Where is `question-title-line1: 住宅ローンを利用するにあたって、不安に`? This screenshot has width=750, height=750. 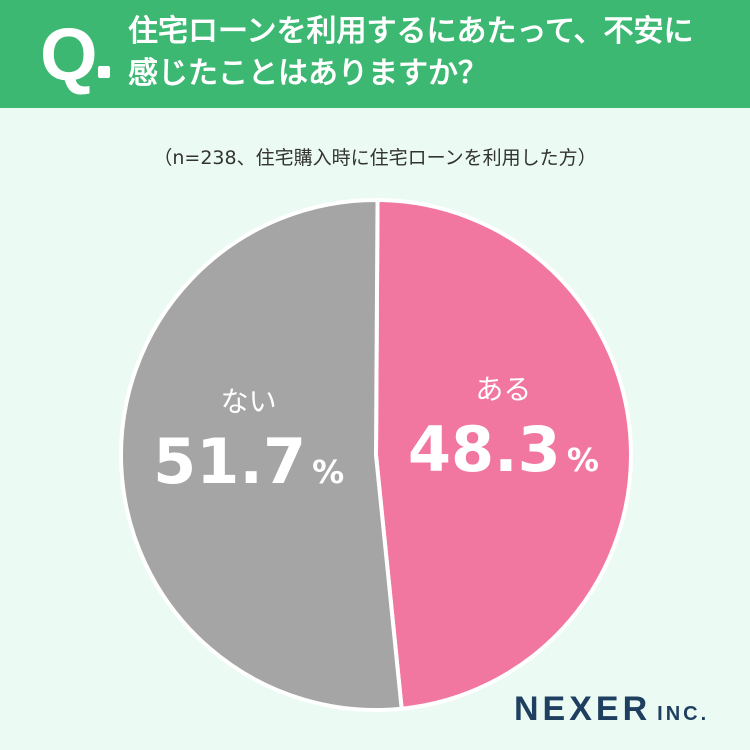
question-title-line1: 住宅ローンを利用するにあたって、不安に is located at coordinates (411, 31).